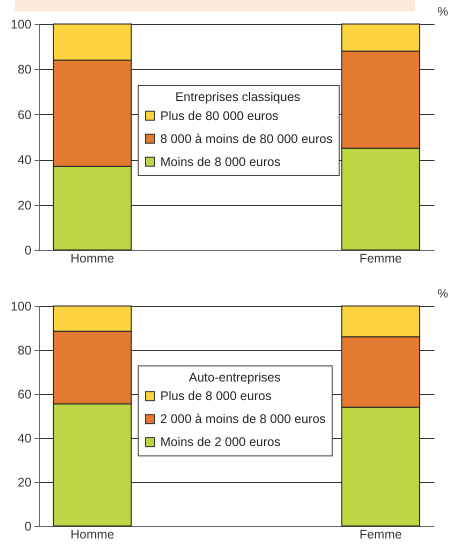 The height and width of the screenshot is (547, 454). Describe the element at coordinates (216, 396) in the screenshot. I see `legend-label: Plus de 8 000 euros` at that location.